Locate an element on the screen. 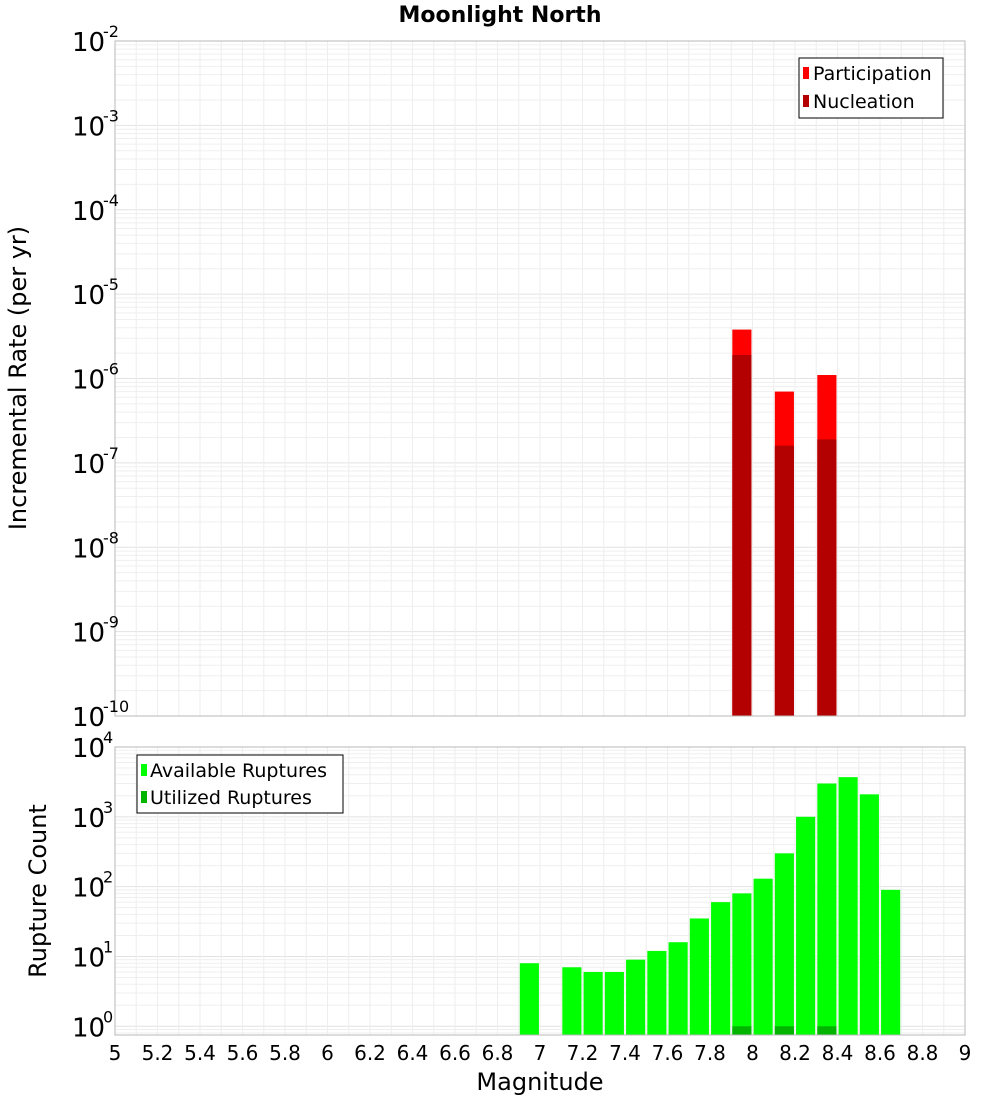 The width and height of the screenshot is (1000, 1100). y-tick-exponent: -7 is located at coordinates (111, 453).